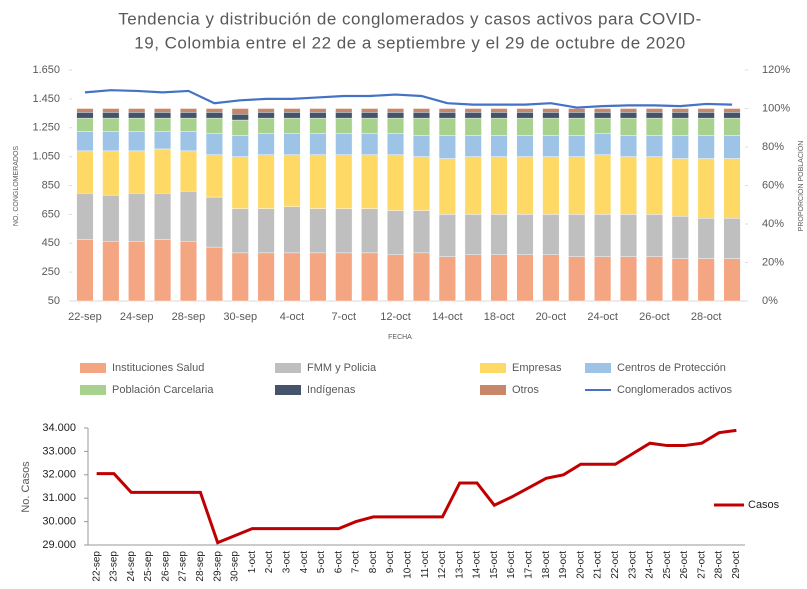 Image resolution: width=807 pixels, height=589 pixels. I want to click on legend-label: Centros de Protección, so click(671, 368).